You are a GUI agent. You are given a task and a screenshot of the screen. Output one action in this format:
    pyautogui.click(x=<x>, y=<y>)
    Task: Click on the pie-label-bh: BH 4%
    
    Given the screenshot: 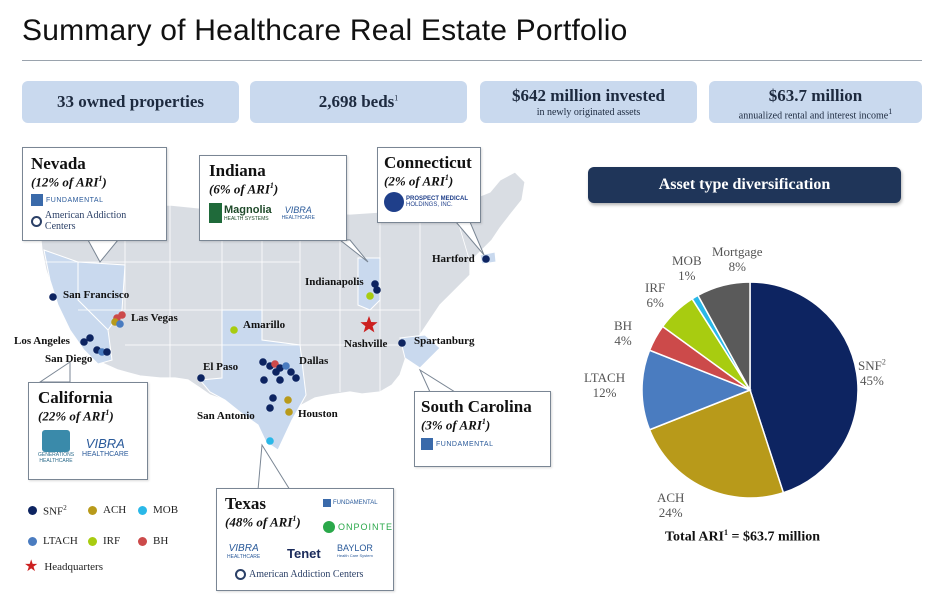 What is the action you would take?
    pyautogui.click(x=623, y=333)
    